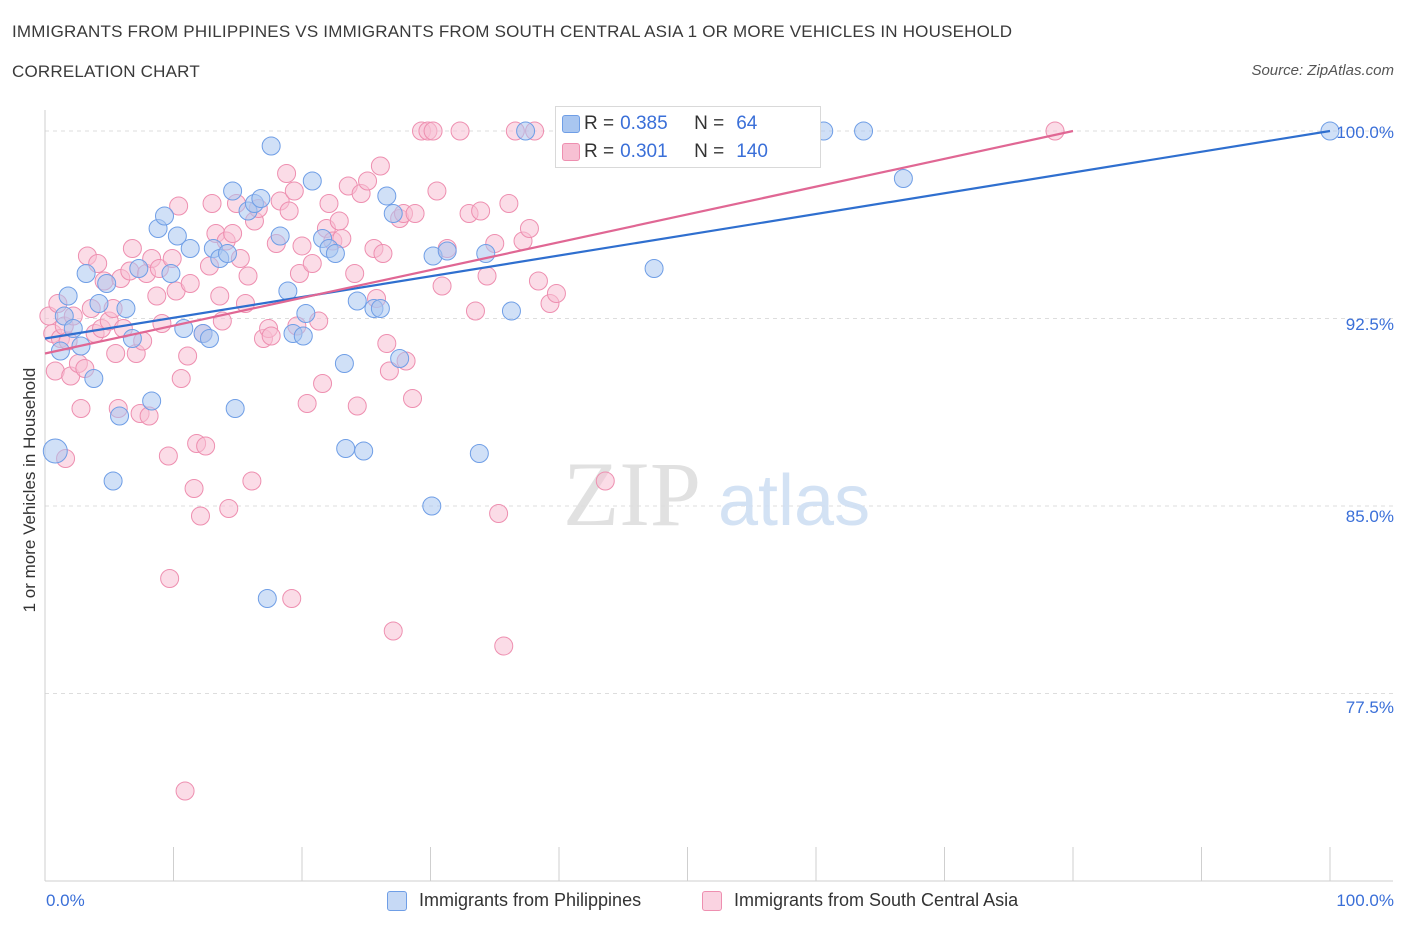  What do you see at coordinates (752, 151) in the screenshot?
I see `n-value: 140` at bounding box center [752, 151].